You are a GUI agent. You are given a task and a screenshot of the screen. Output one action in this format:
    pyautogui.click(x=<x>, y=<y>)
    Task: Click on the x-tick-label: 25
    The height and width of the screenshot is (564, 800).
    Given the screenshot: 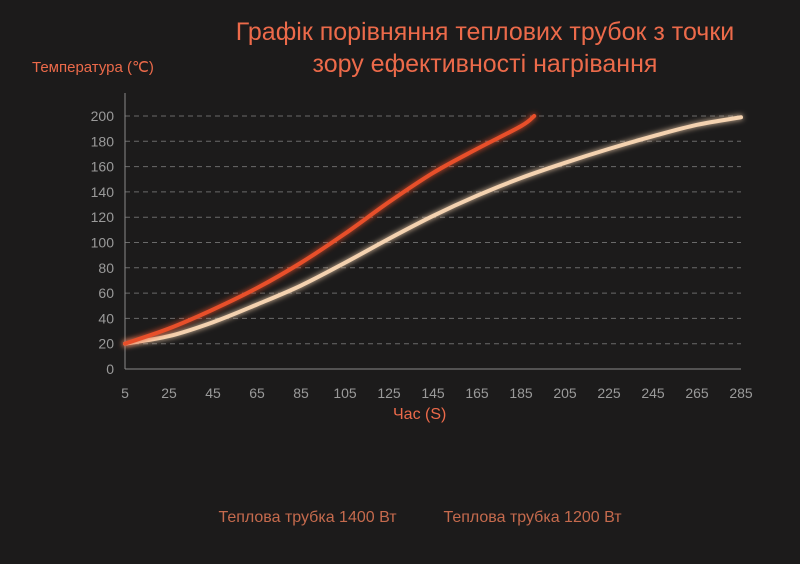 What is the action you would take?
    pyautogui.click(x=169, y=393)
    